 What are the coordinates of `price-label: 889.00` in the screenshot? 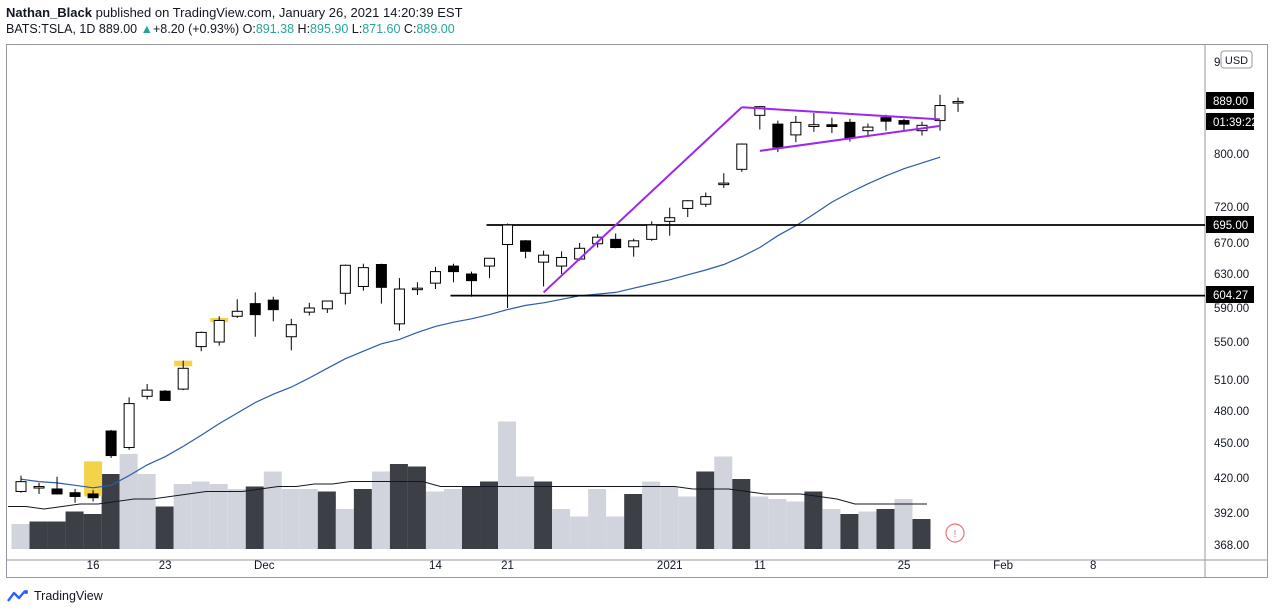 It's located at (1230, 102).